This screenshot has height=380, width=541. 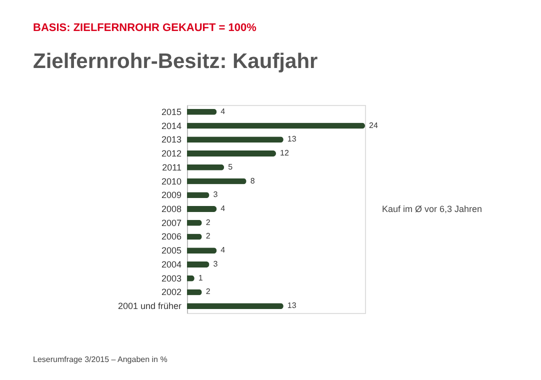 I want to click on y-tick-label: 2003, so click(x=171, y=278).